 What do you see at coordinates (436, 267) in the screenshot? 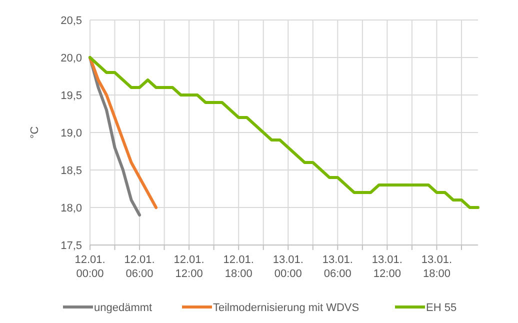
I see `x-tick-label: 13.01. 18:00` at bounding box center [436, 267].